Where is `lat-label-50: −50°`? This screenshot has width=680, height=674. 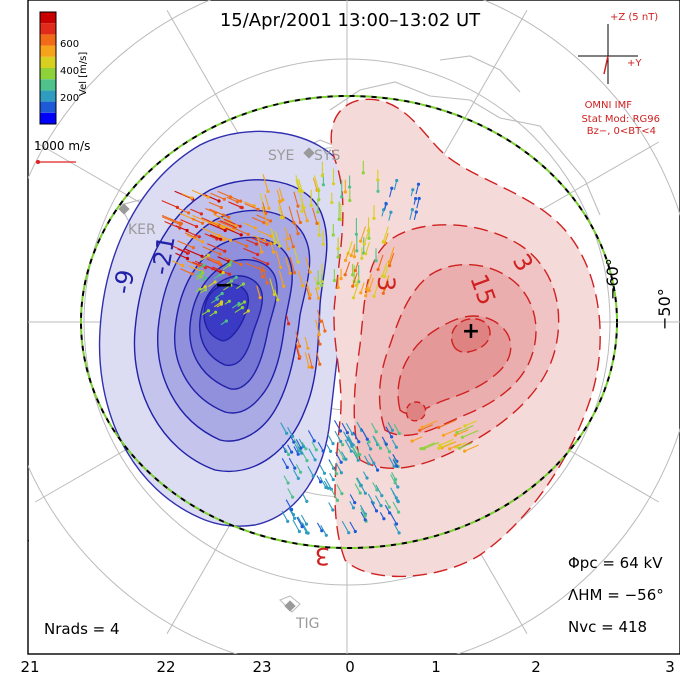
lat-label-50: −50° is located at coordinates (664, 309).